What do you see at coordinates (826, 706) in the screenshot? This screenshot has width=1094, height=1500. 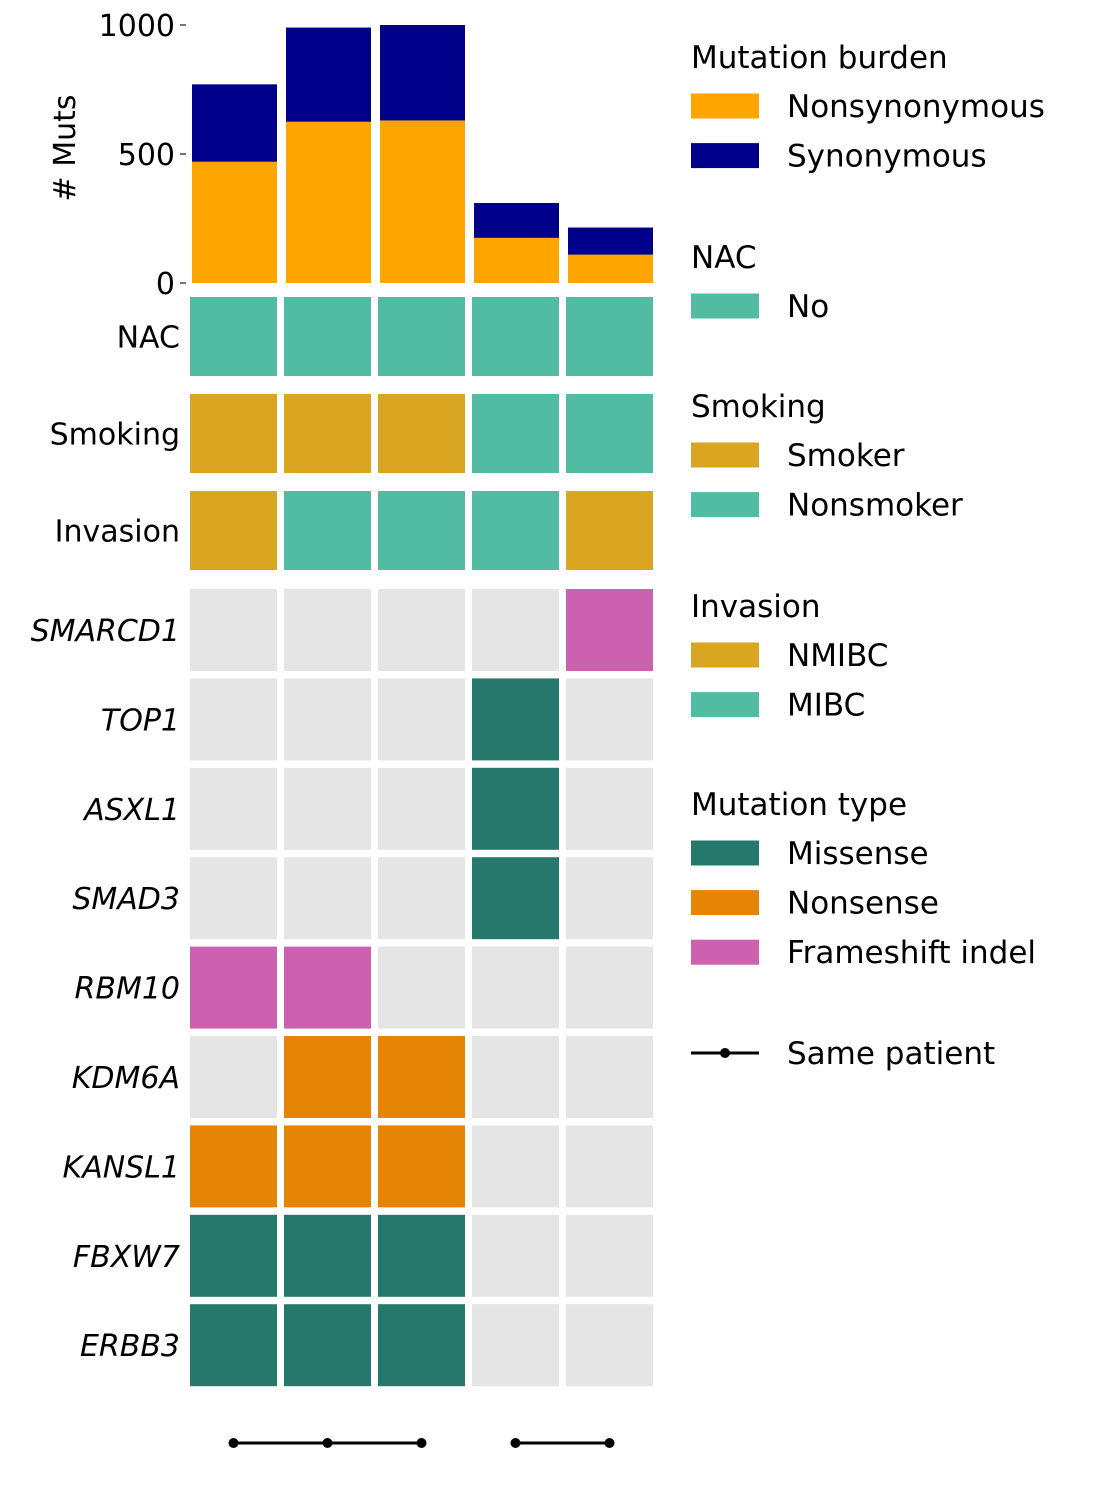 I see `legend-label-mibc: MIBC` at bounding box center [826, 706].